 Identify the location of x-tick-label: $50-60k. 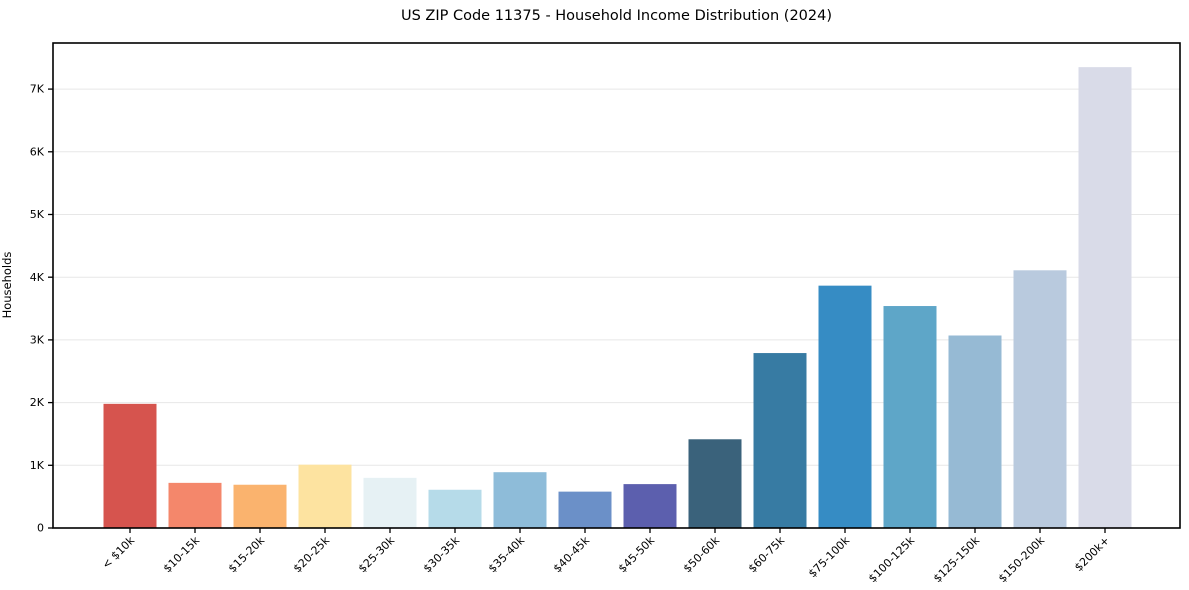
(702, 554).